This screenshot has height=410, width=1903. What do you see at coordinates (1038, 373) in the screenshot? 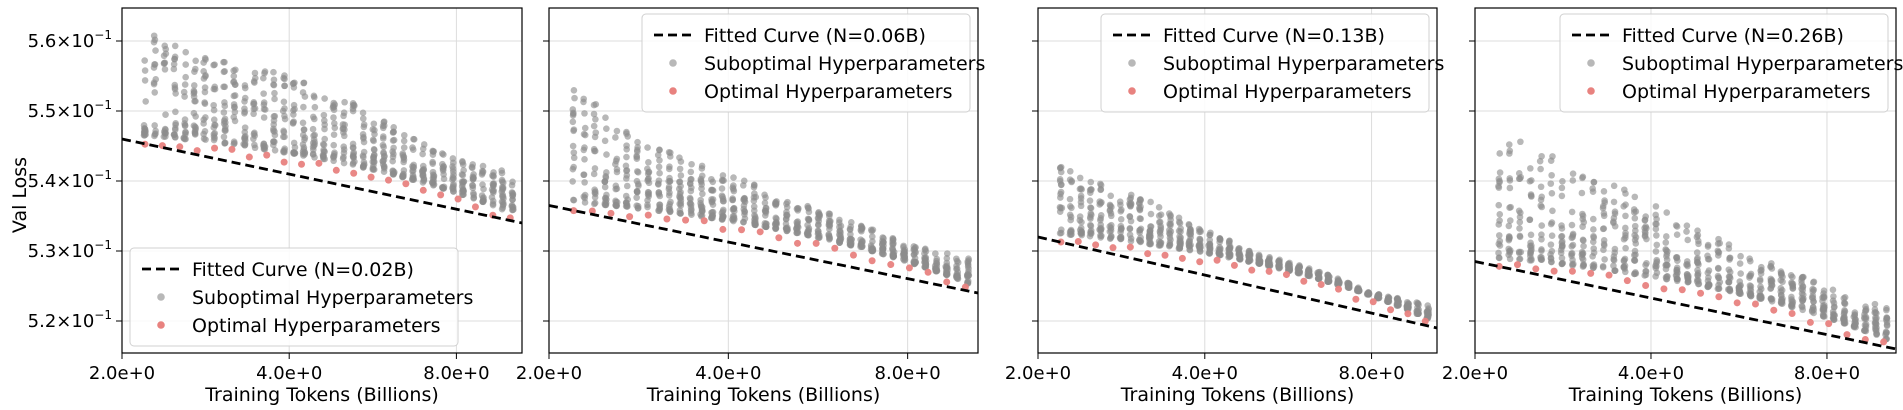
I see `x-tick-label: 2.0e+0` at bounding box center [1038, 373].